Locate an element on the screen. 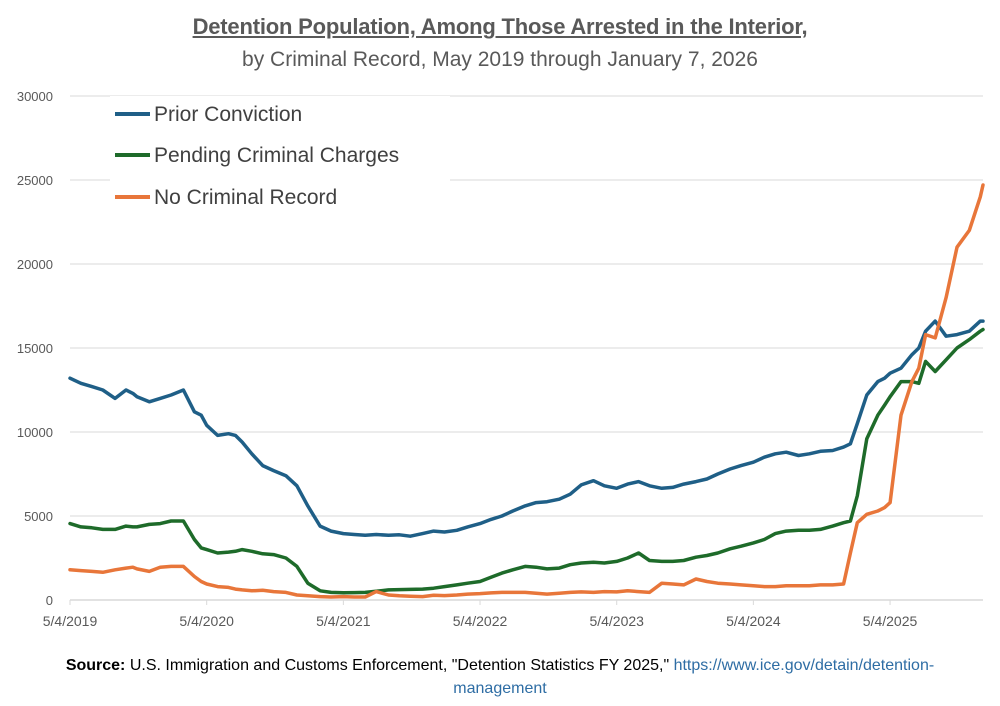  y-tick-label: 10000 is located at coordinates (35, 432).